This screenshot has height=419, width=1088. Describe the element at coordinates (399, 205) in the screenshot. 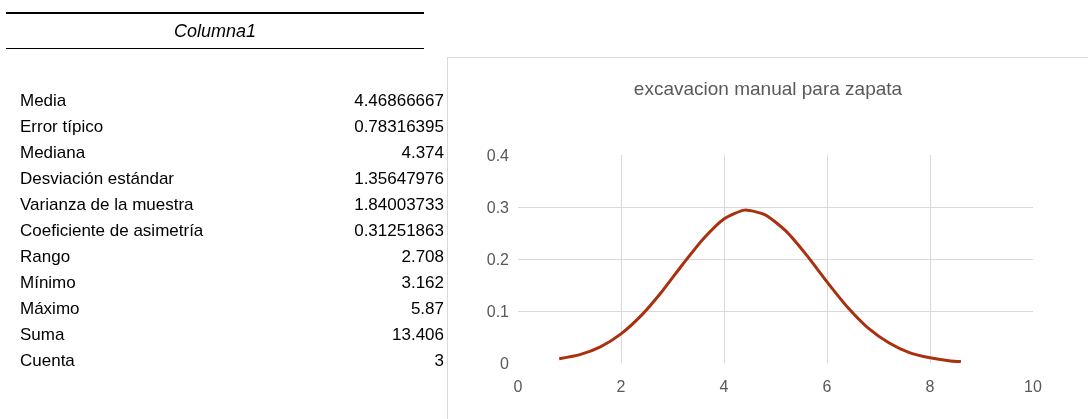

I see `data-label: 1.84003733` at that location.